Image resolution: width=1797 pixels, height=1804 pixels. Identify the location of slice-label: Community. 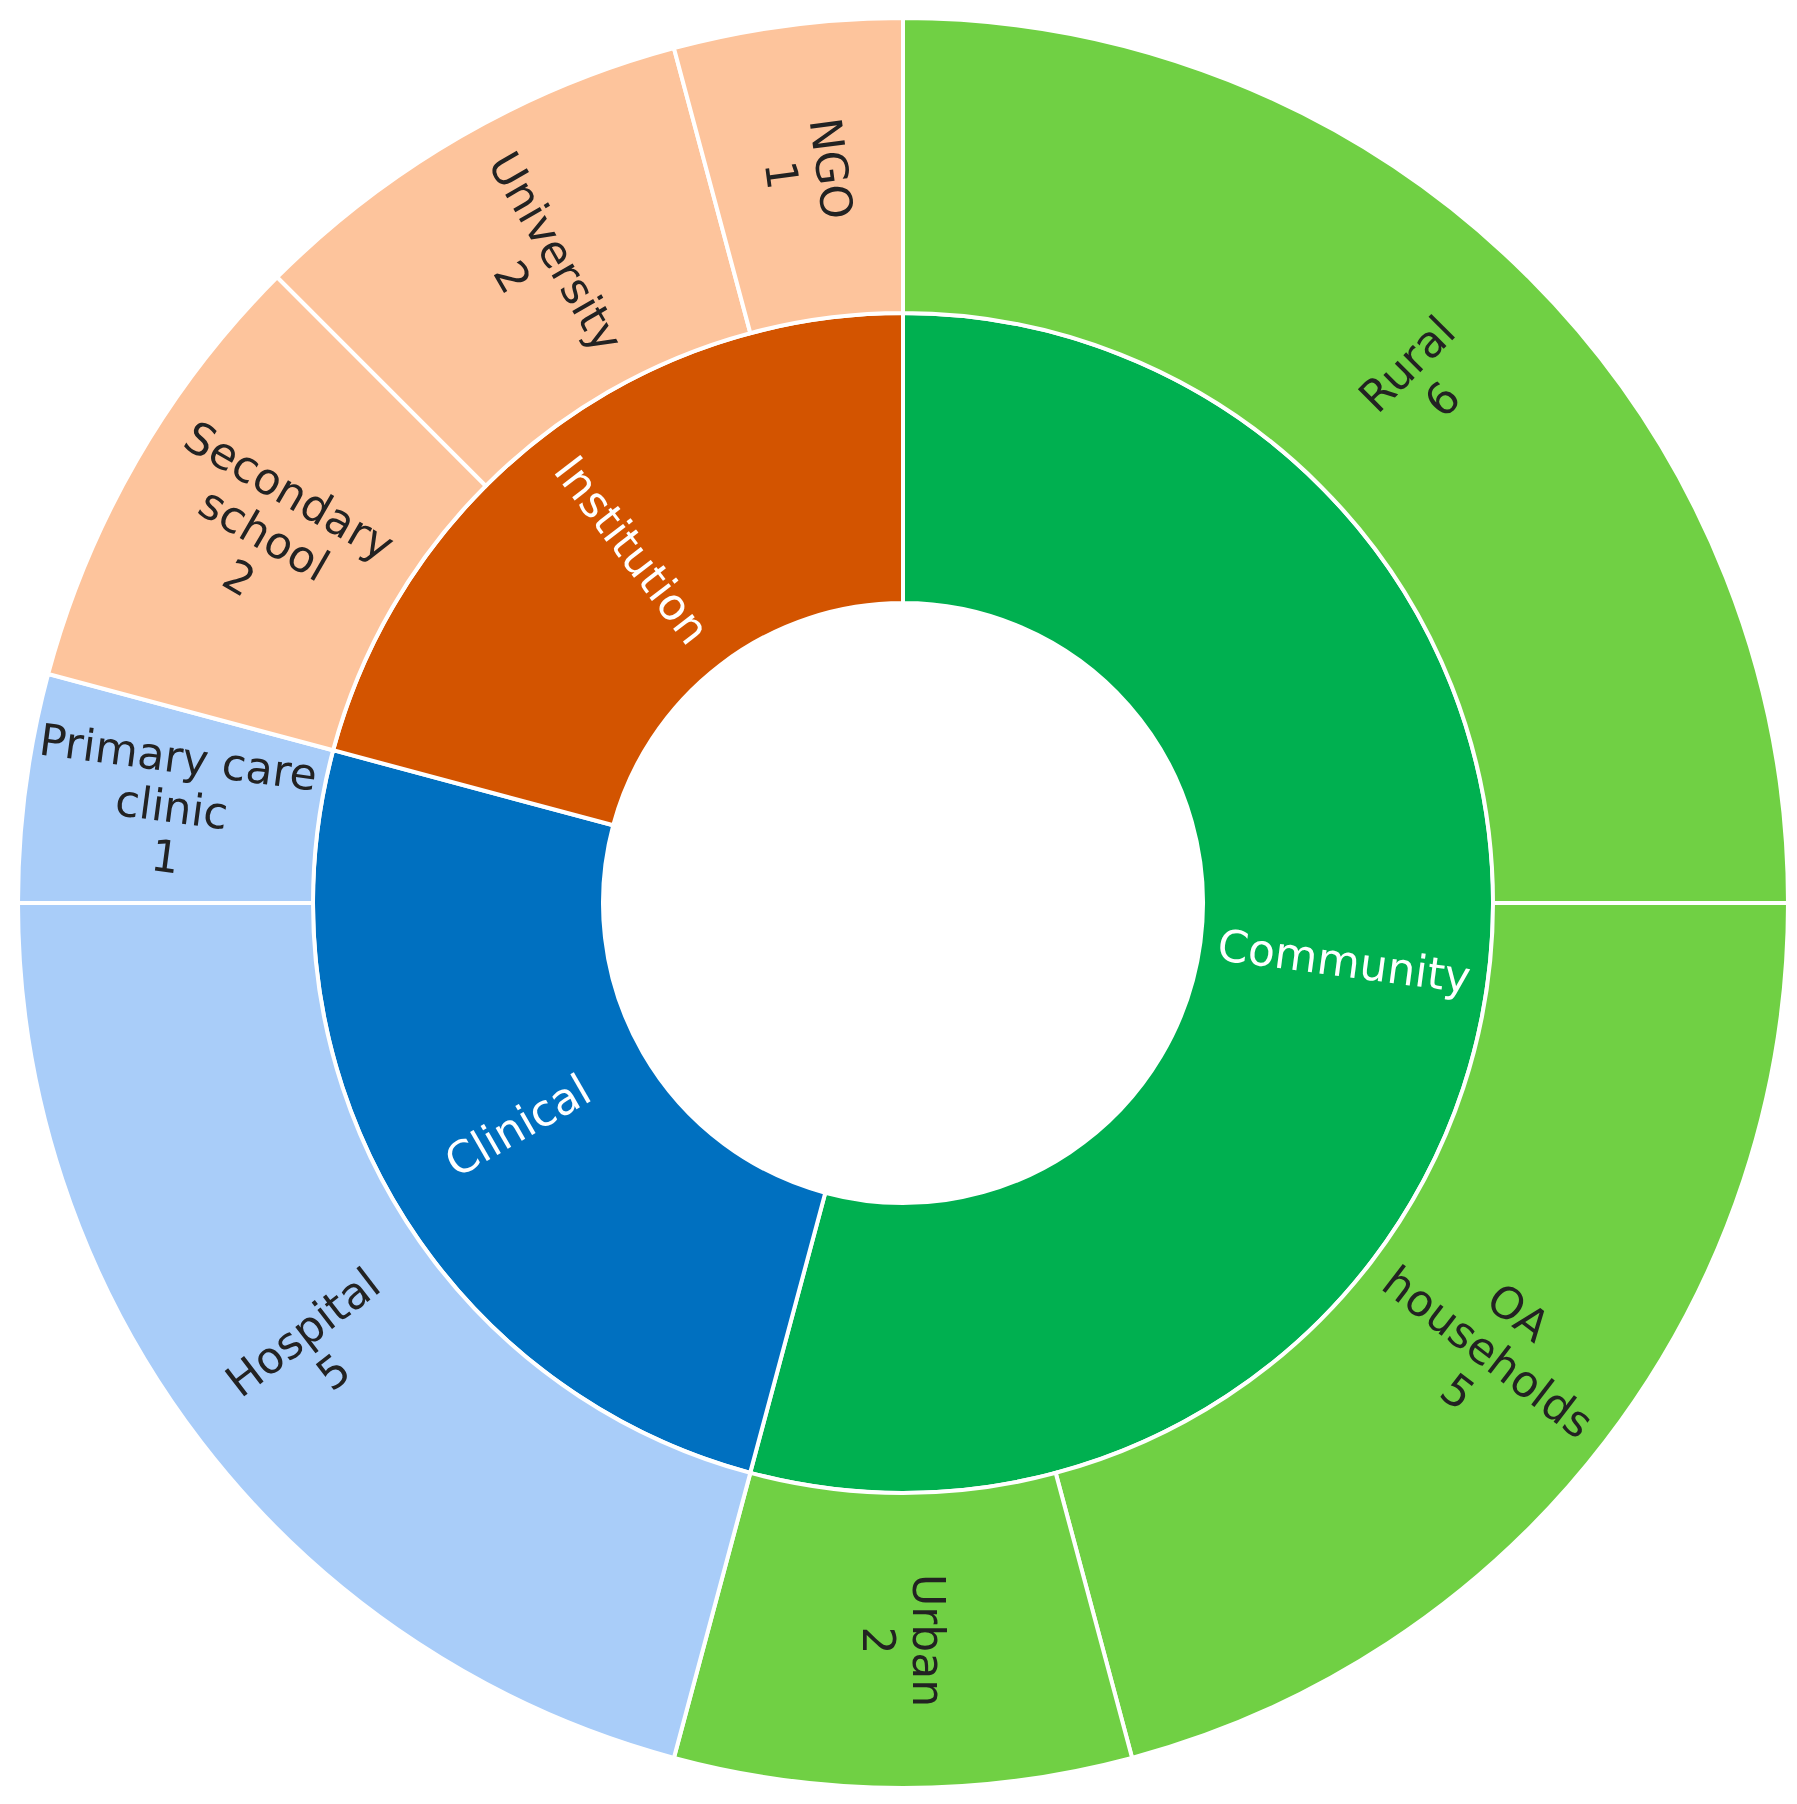
(1344, 961).